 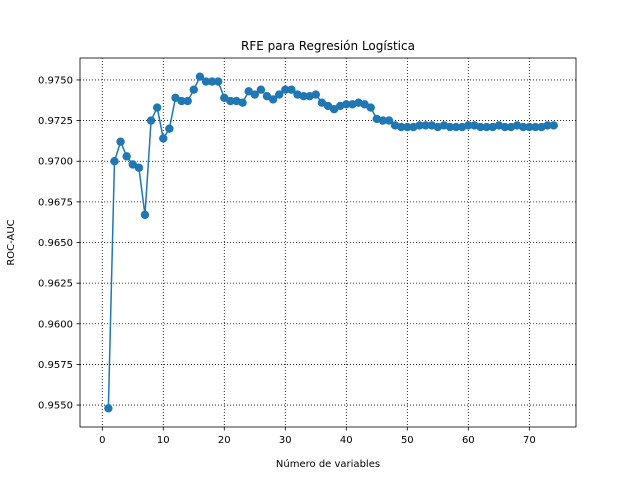 What do you see at coordinates (55, 162) in the screenshot?
I see `y-tick-label: 0.9700` at bounding box center [55, 162].